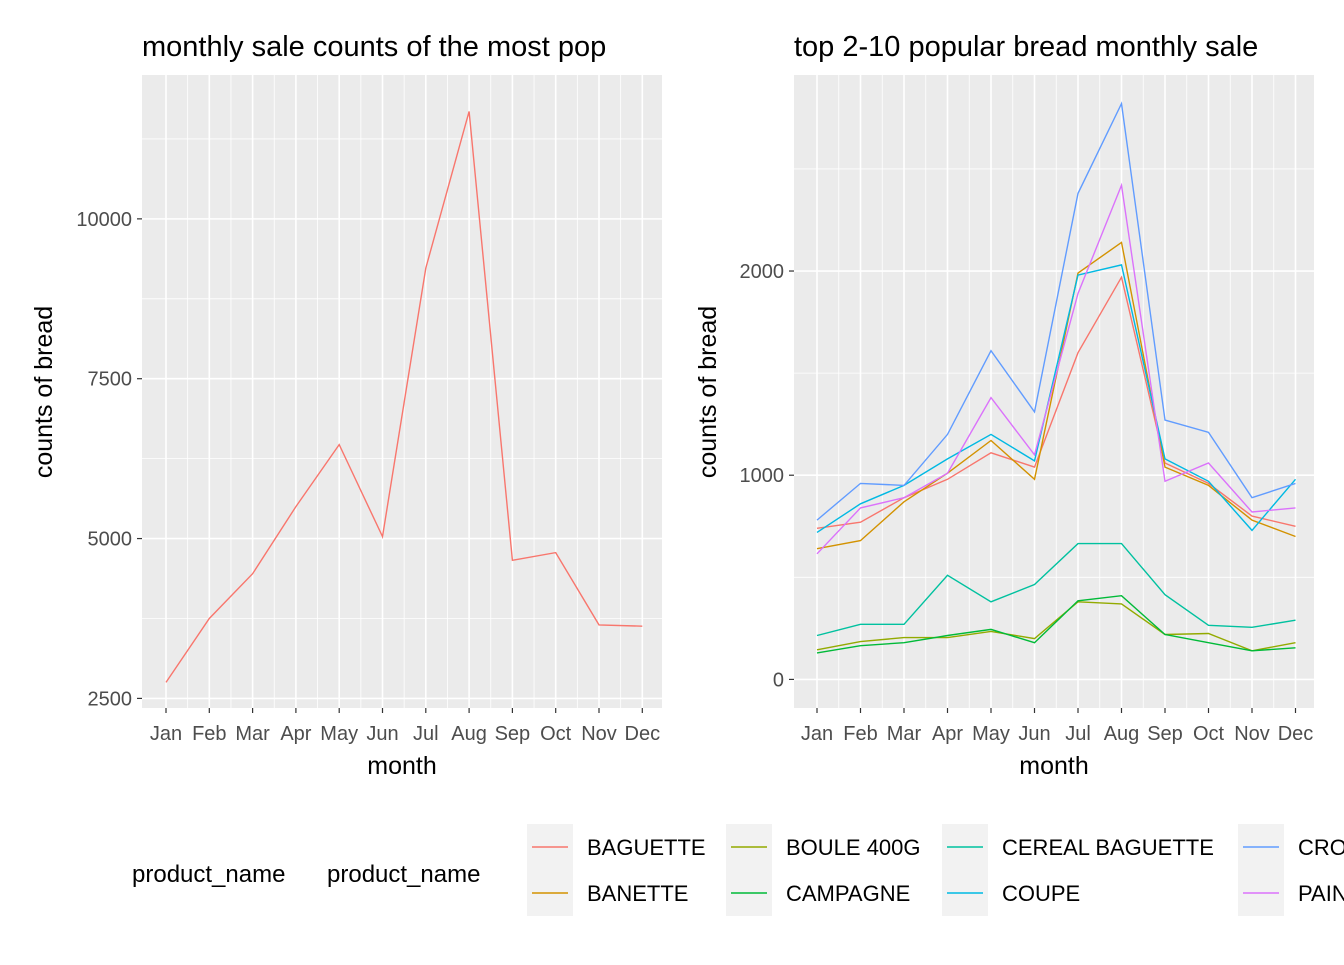  I want to click on legend-label: CEREAL BAGUETTE, so click(1108, 847).